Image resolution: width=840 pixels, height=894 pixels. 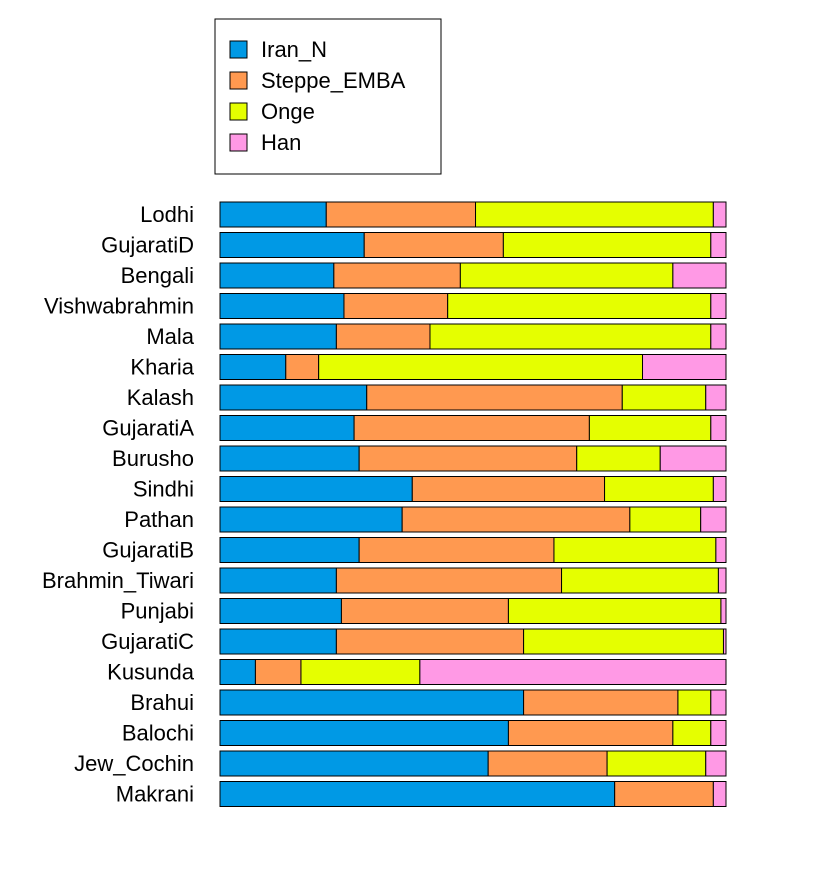 I want to click on legend-label-han: Han, so click(x=281, y=142).